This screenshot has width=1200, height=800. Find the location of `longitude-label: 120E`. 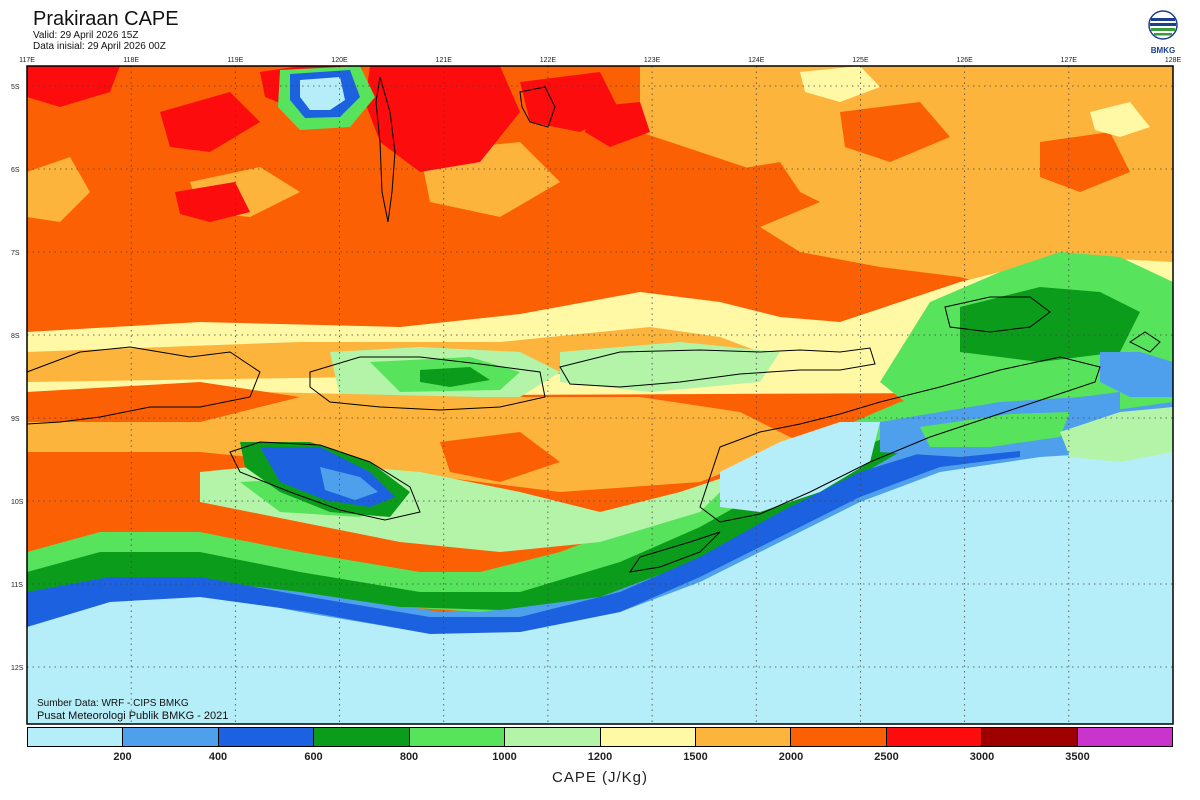

longitude-label: 120E is located at coordinates (339, 60).